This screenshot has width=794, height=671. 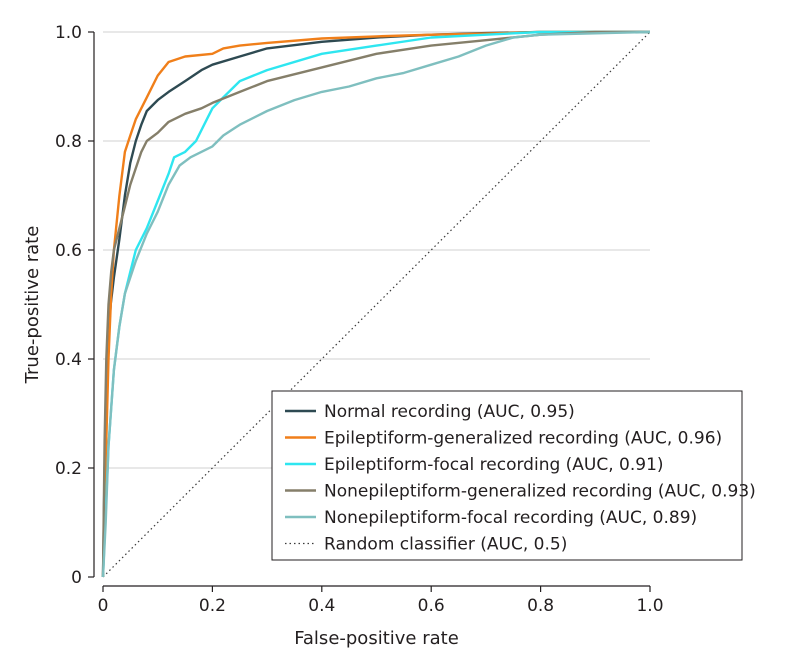 What do you see at coordinates (68, 142) in the screenshot?
I see `y-tick-label-4: 0.8` at bounding box center [68, 142].